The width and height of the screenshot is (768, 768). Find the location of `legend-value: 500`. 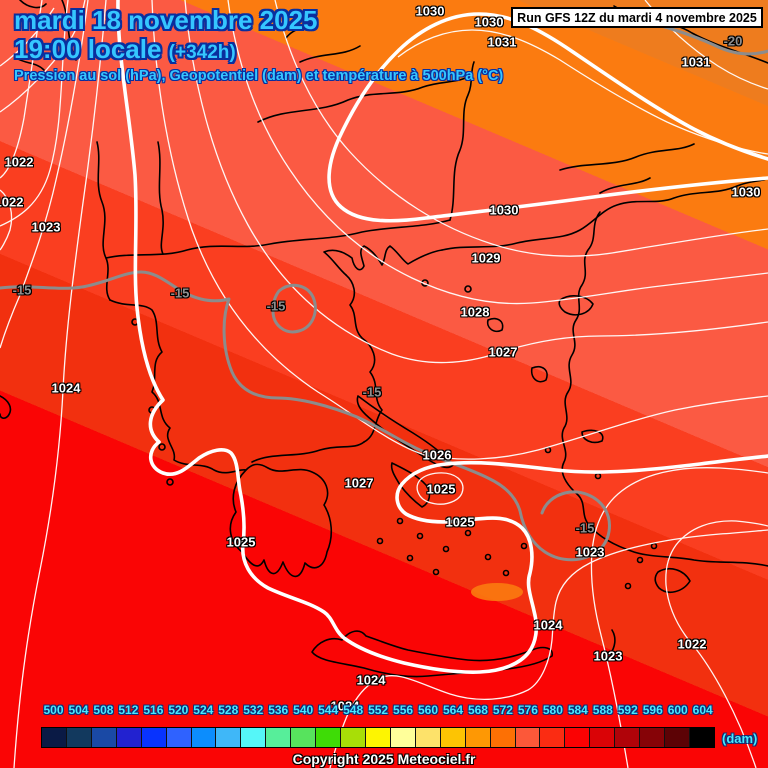

legend-value: 500 is located at coordinates (53, 710).